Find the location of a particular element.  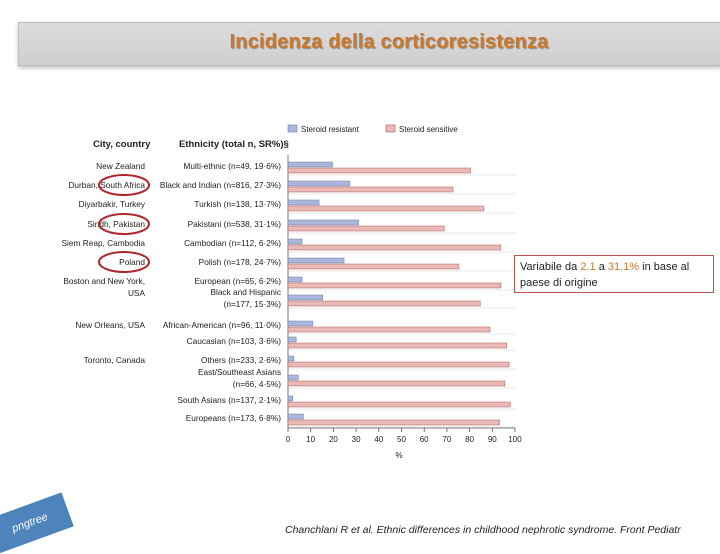

header-ethnicity: Ethnicity (total n, SR%)§ is located at coordinates (234, 144).